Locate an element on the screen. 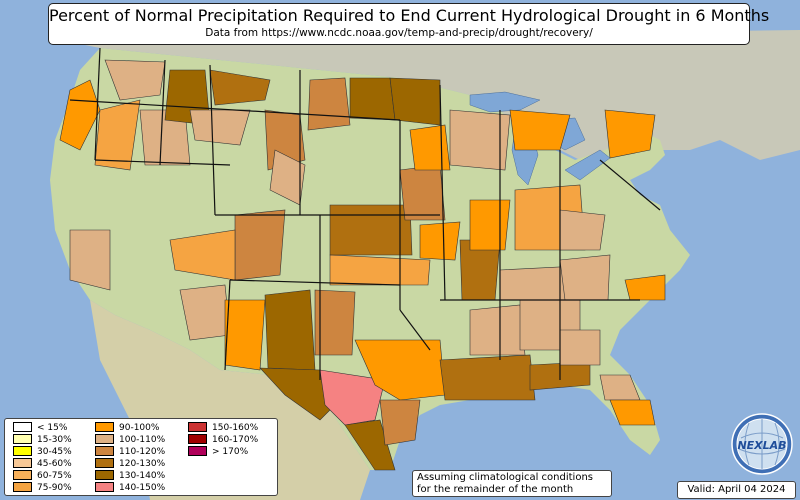  legend-item: 30-45% is located at coordinates (42, 451).